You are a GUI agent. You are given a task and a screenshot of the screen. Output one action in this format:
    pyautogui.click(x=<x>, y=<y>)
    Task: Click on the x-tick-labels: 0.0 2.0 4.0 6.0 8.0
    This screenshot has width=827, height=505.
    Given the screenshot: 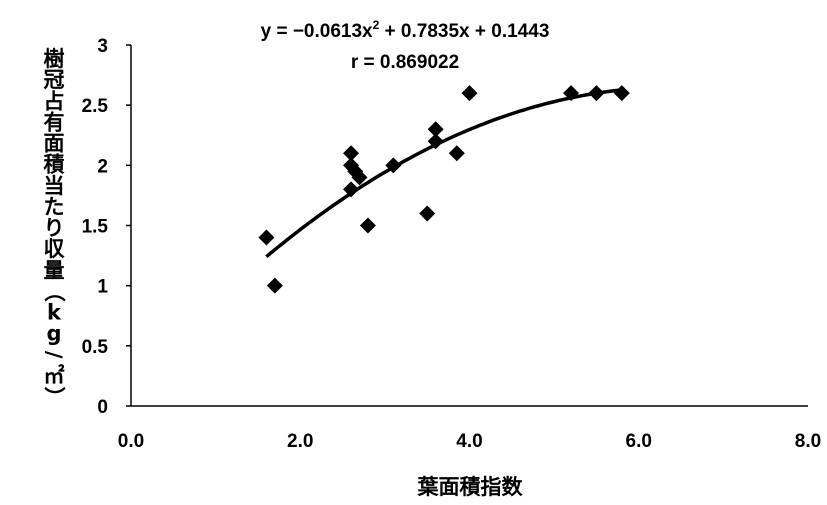 What is the action you would take?
    pyautogui.click(x=469, y=441)
    